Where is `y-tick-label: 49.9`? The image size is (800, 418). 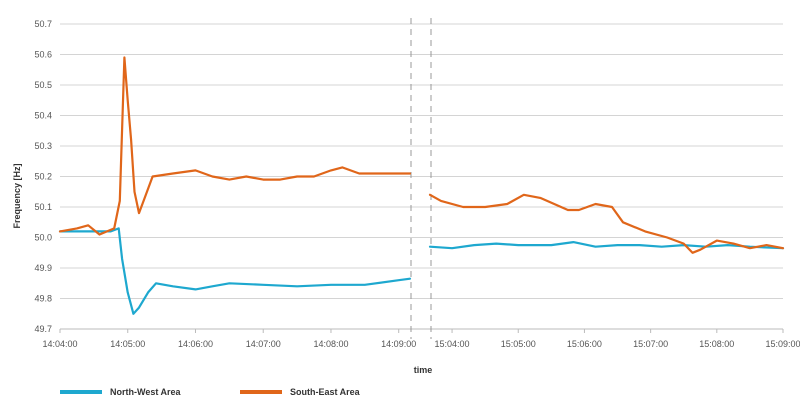
y-tick-label: 49.9 is located at coordinates (43, 268).